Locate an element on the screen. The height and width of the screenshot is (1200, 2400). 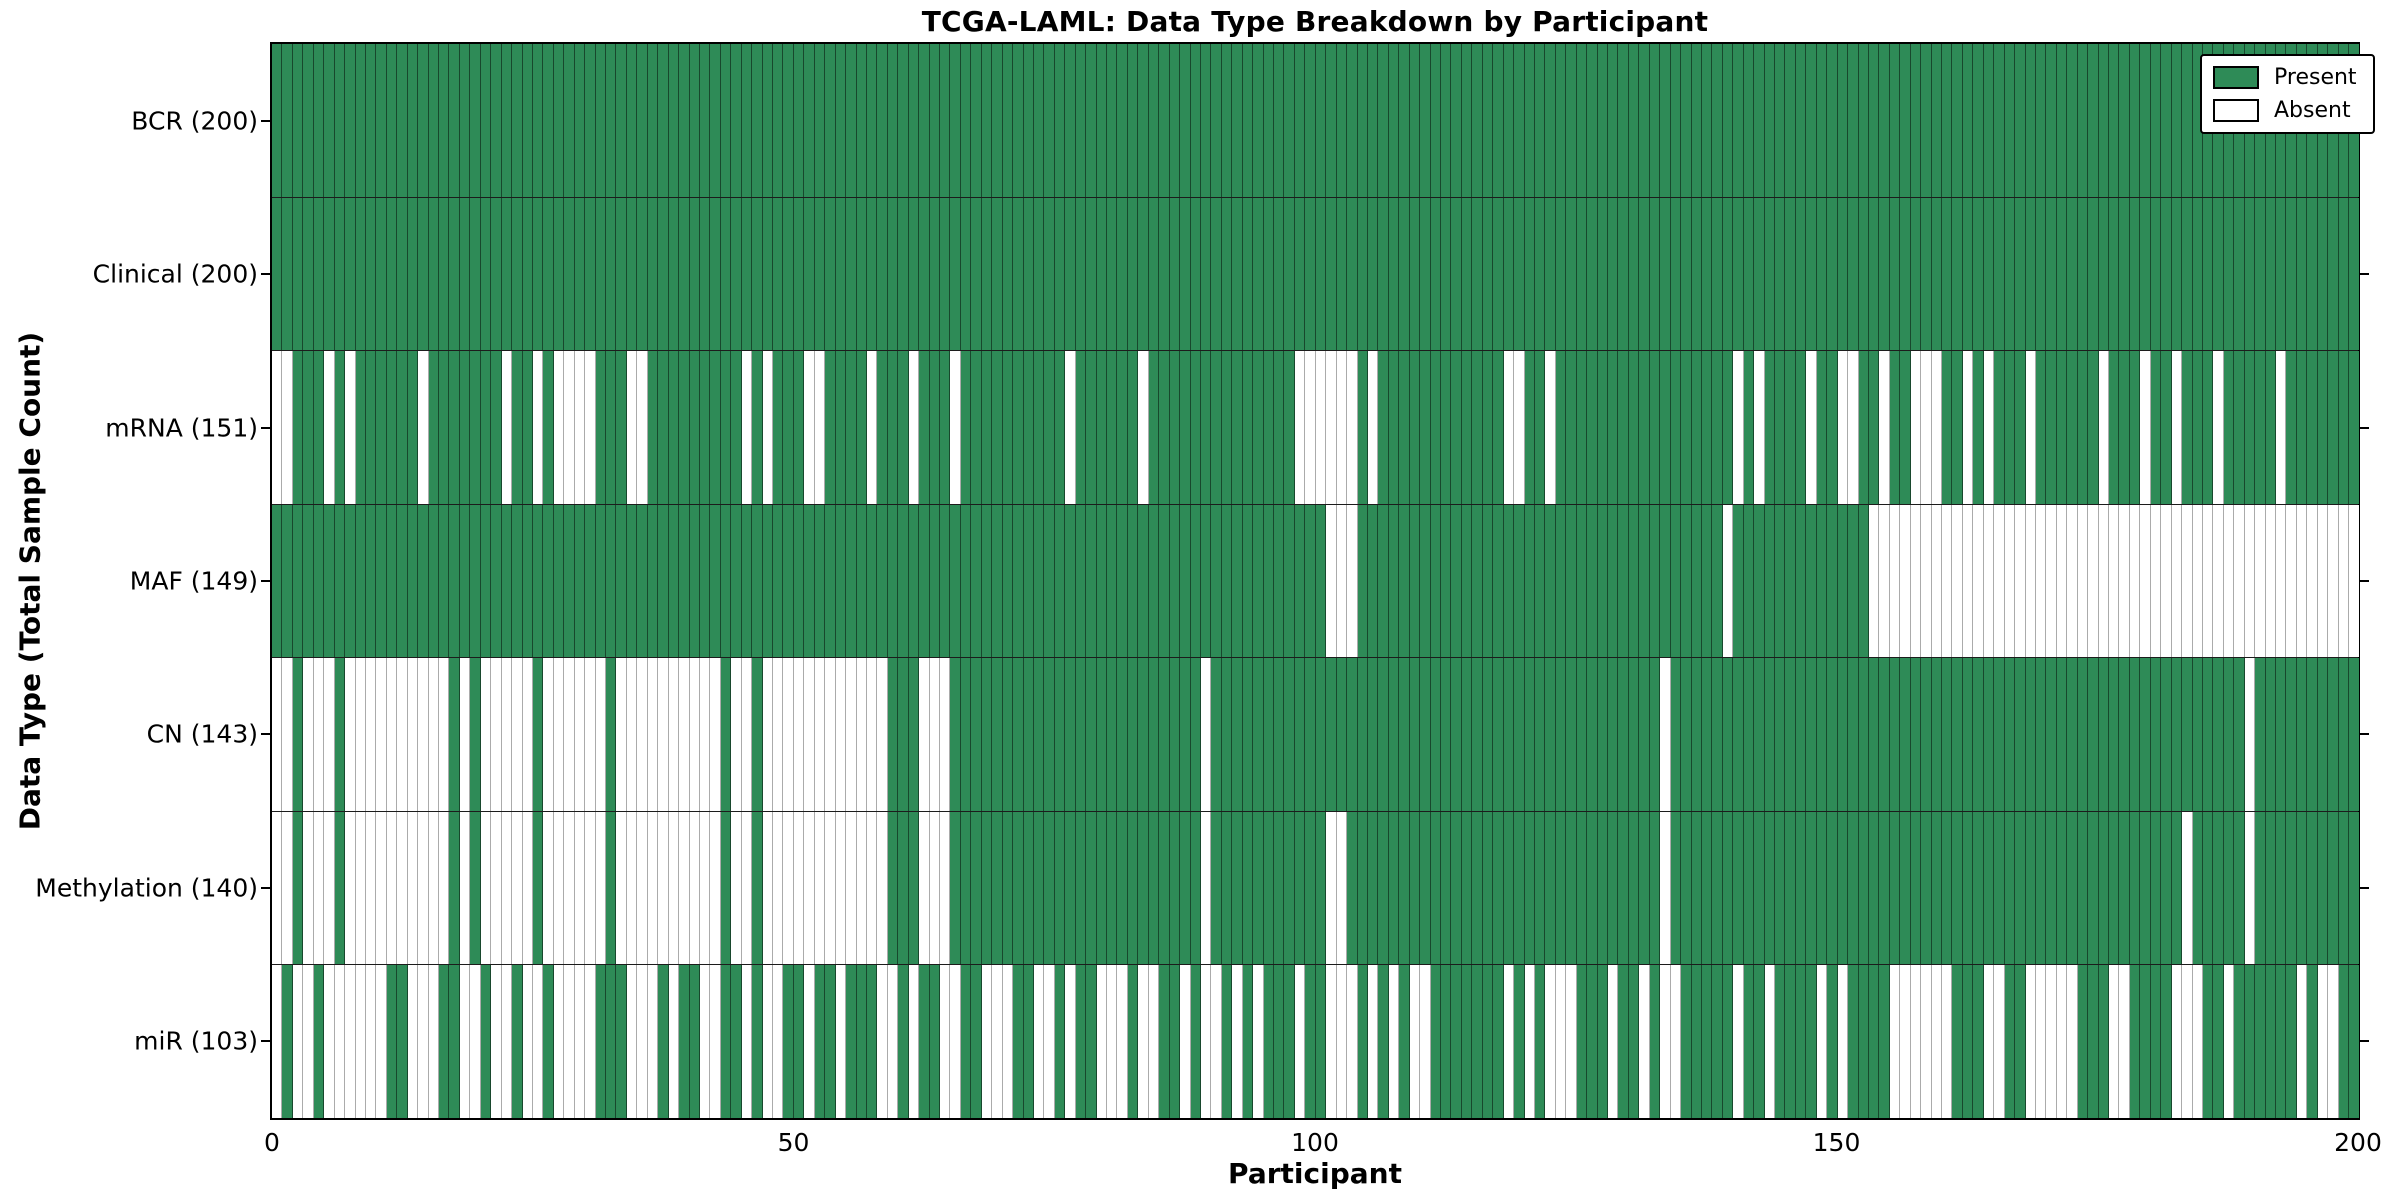
cell-miR-p87 is located at coordinates (1185, 1042).